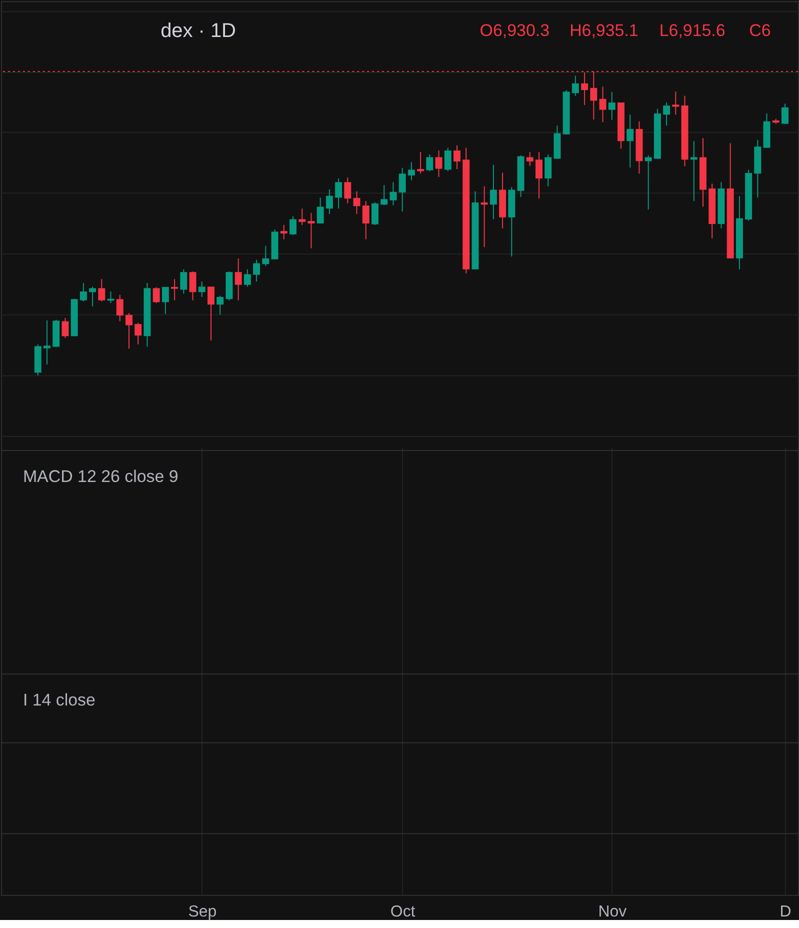  I want to click on text: C6, so click(760, 30).